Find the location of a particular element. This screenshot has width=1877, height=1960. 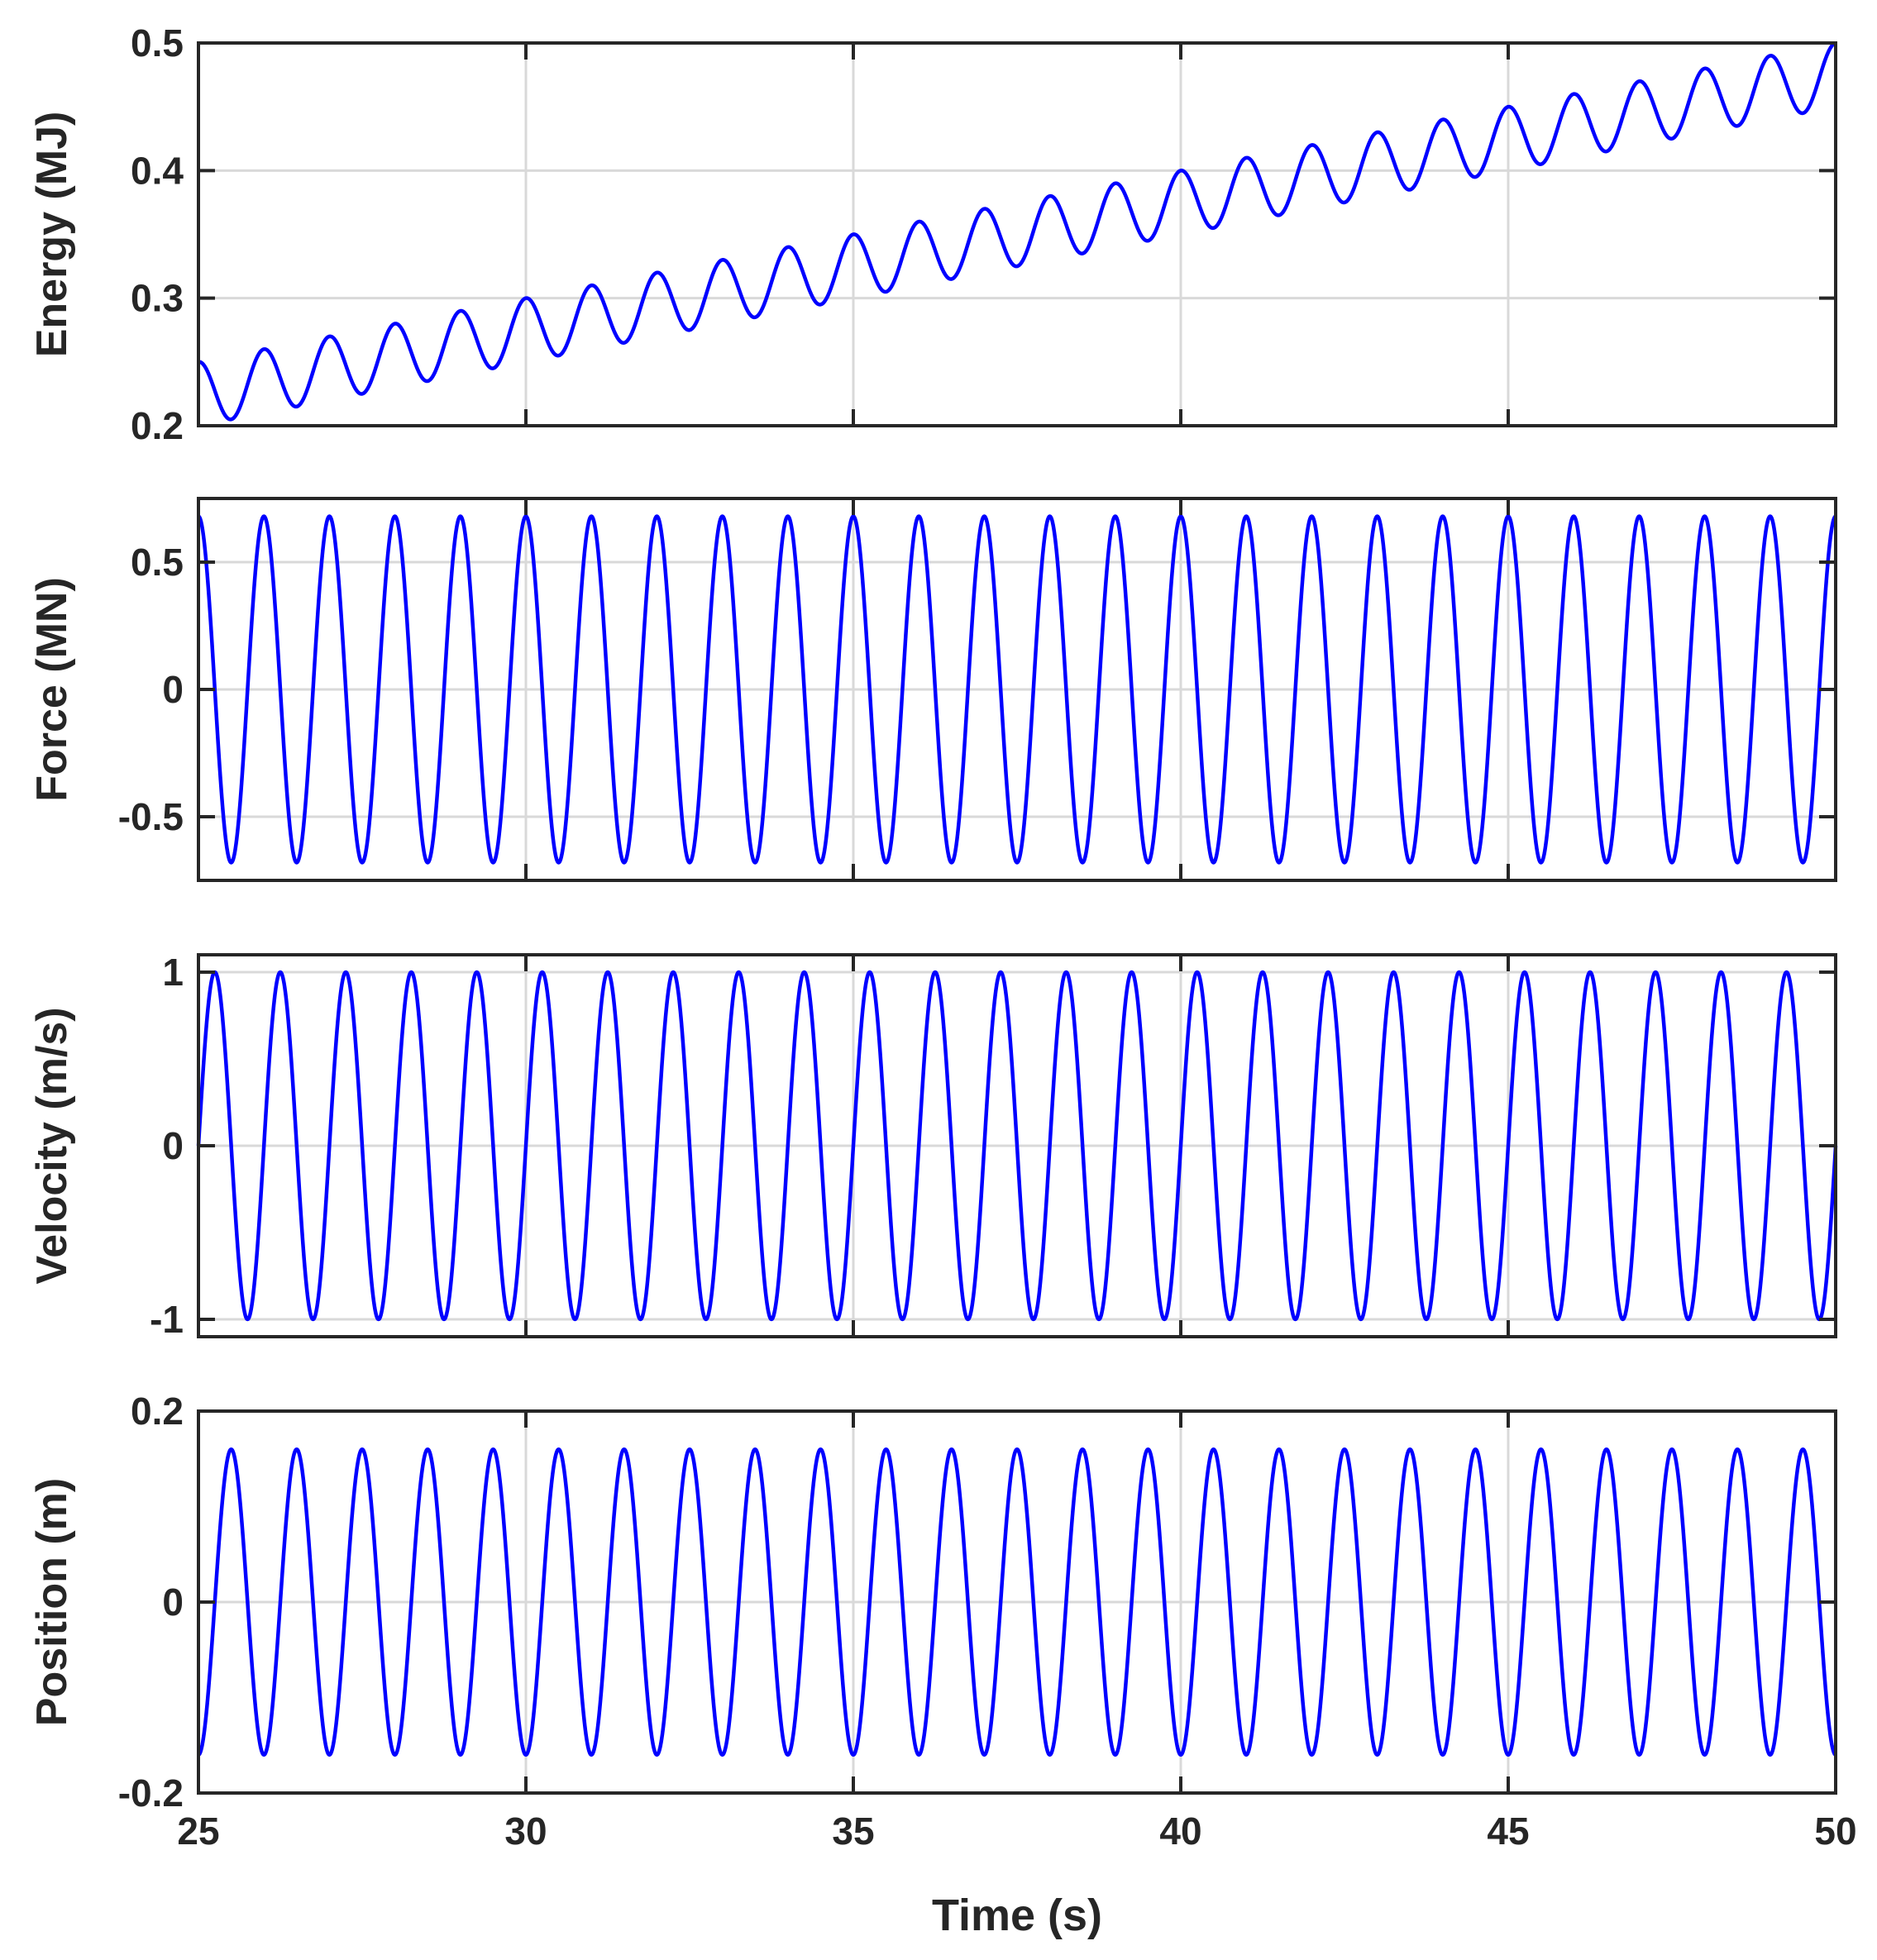

x-tick-label: 35 is located at coordinates (853, 1831).